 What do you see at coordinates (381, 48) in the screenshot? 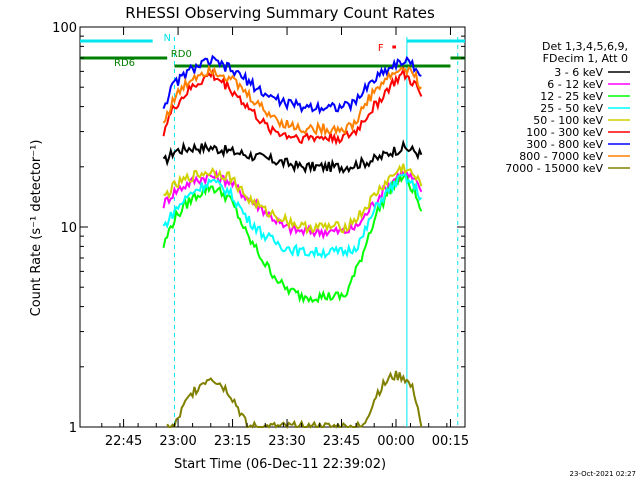
I see `flag-label: F` at bounding box center [381, 48].